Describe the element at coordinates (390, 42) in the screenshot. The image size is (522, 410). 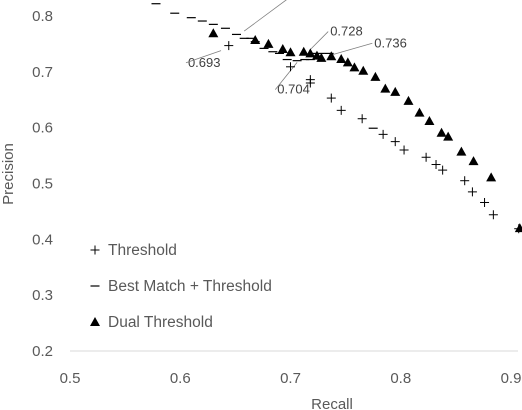
I see `annotation-label: 0.736` at that location.